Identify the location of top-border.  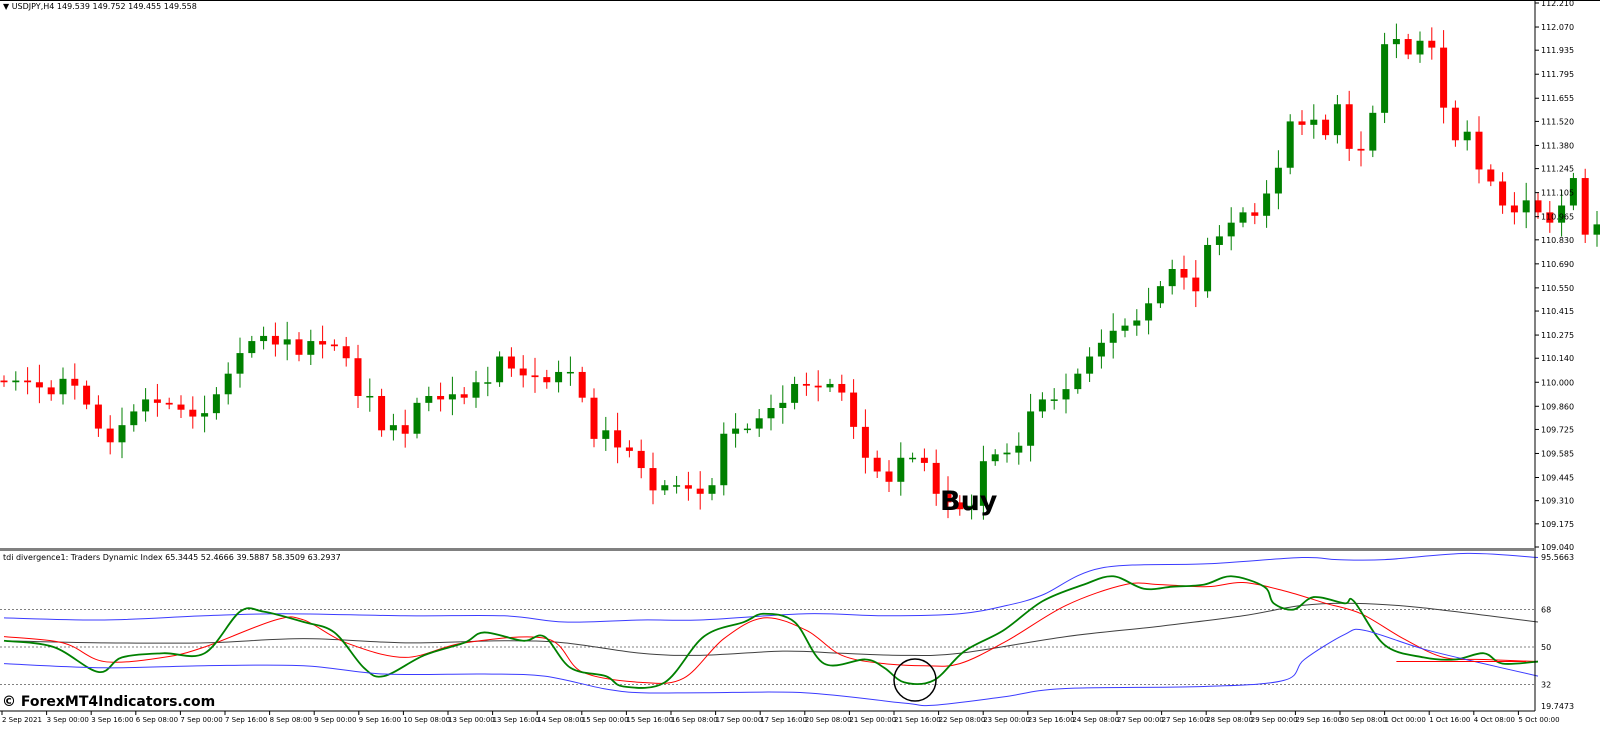
(800, 0).